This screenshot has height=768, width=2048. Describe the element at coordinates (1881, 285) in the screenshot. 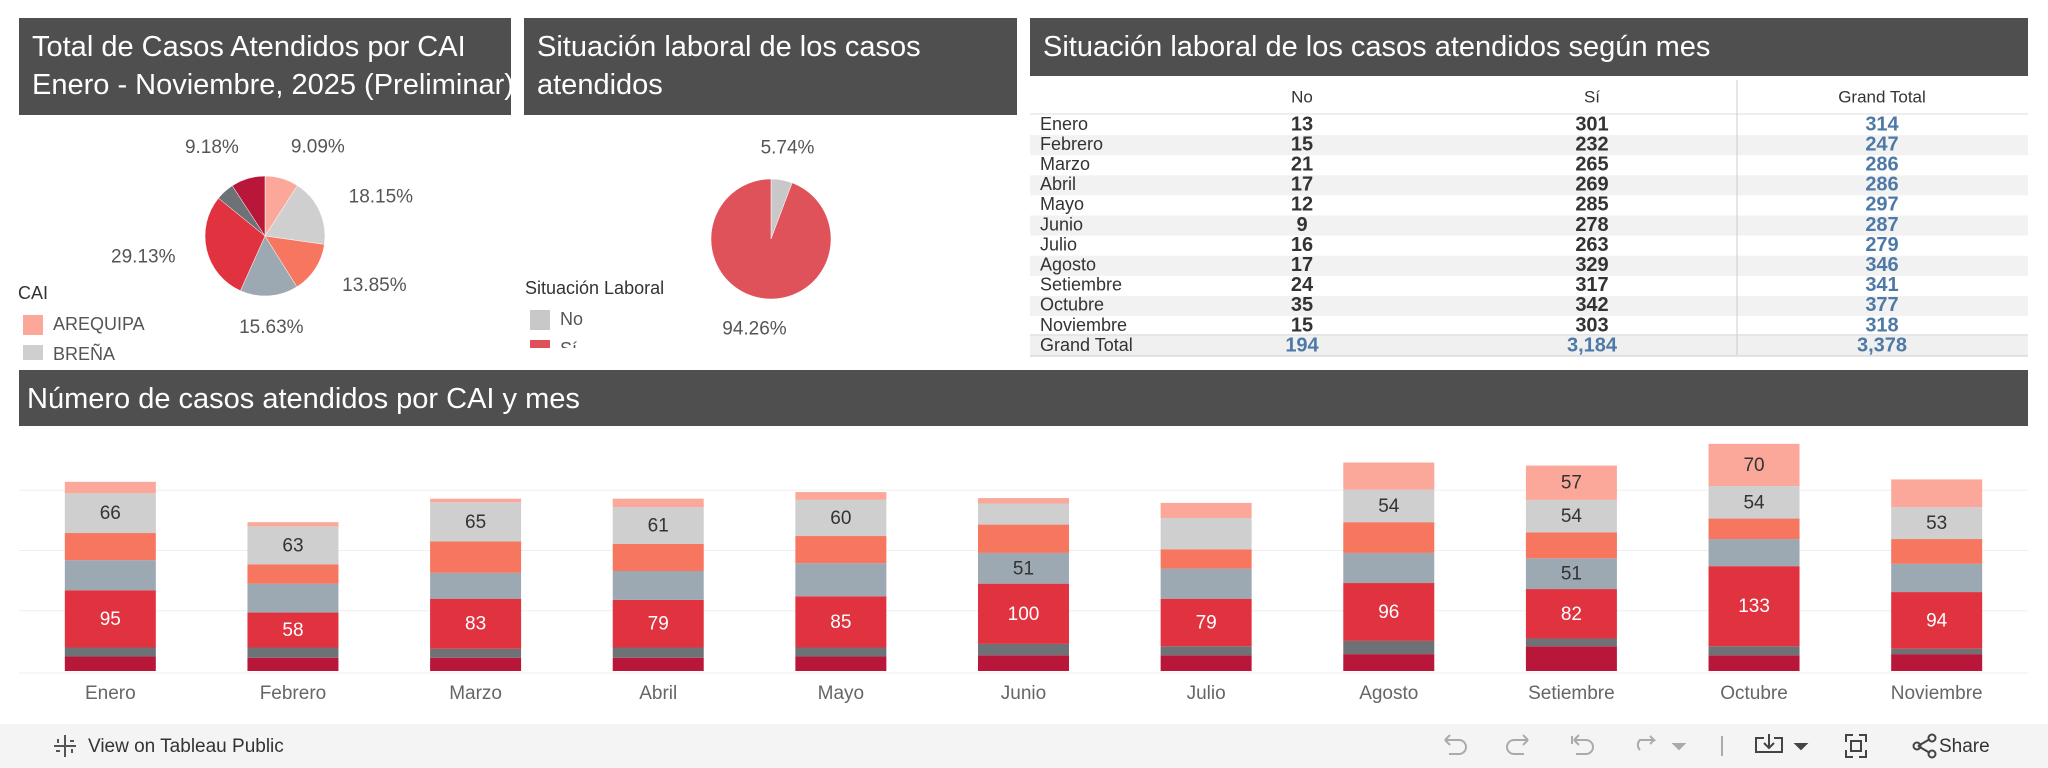

I see `cell: 341` at that location.